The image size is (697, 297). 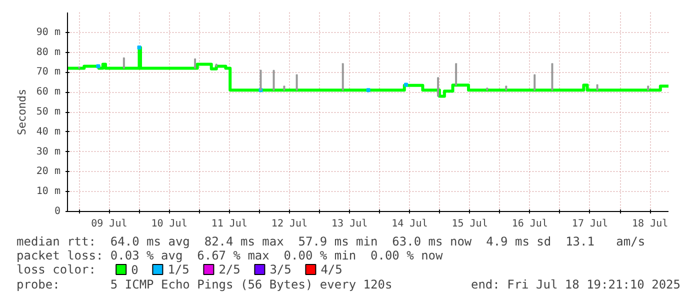 I want to click on y-tick-label: 10 m, so click(x=48, y=192).